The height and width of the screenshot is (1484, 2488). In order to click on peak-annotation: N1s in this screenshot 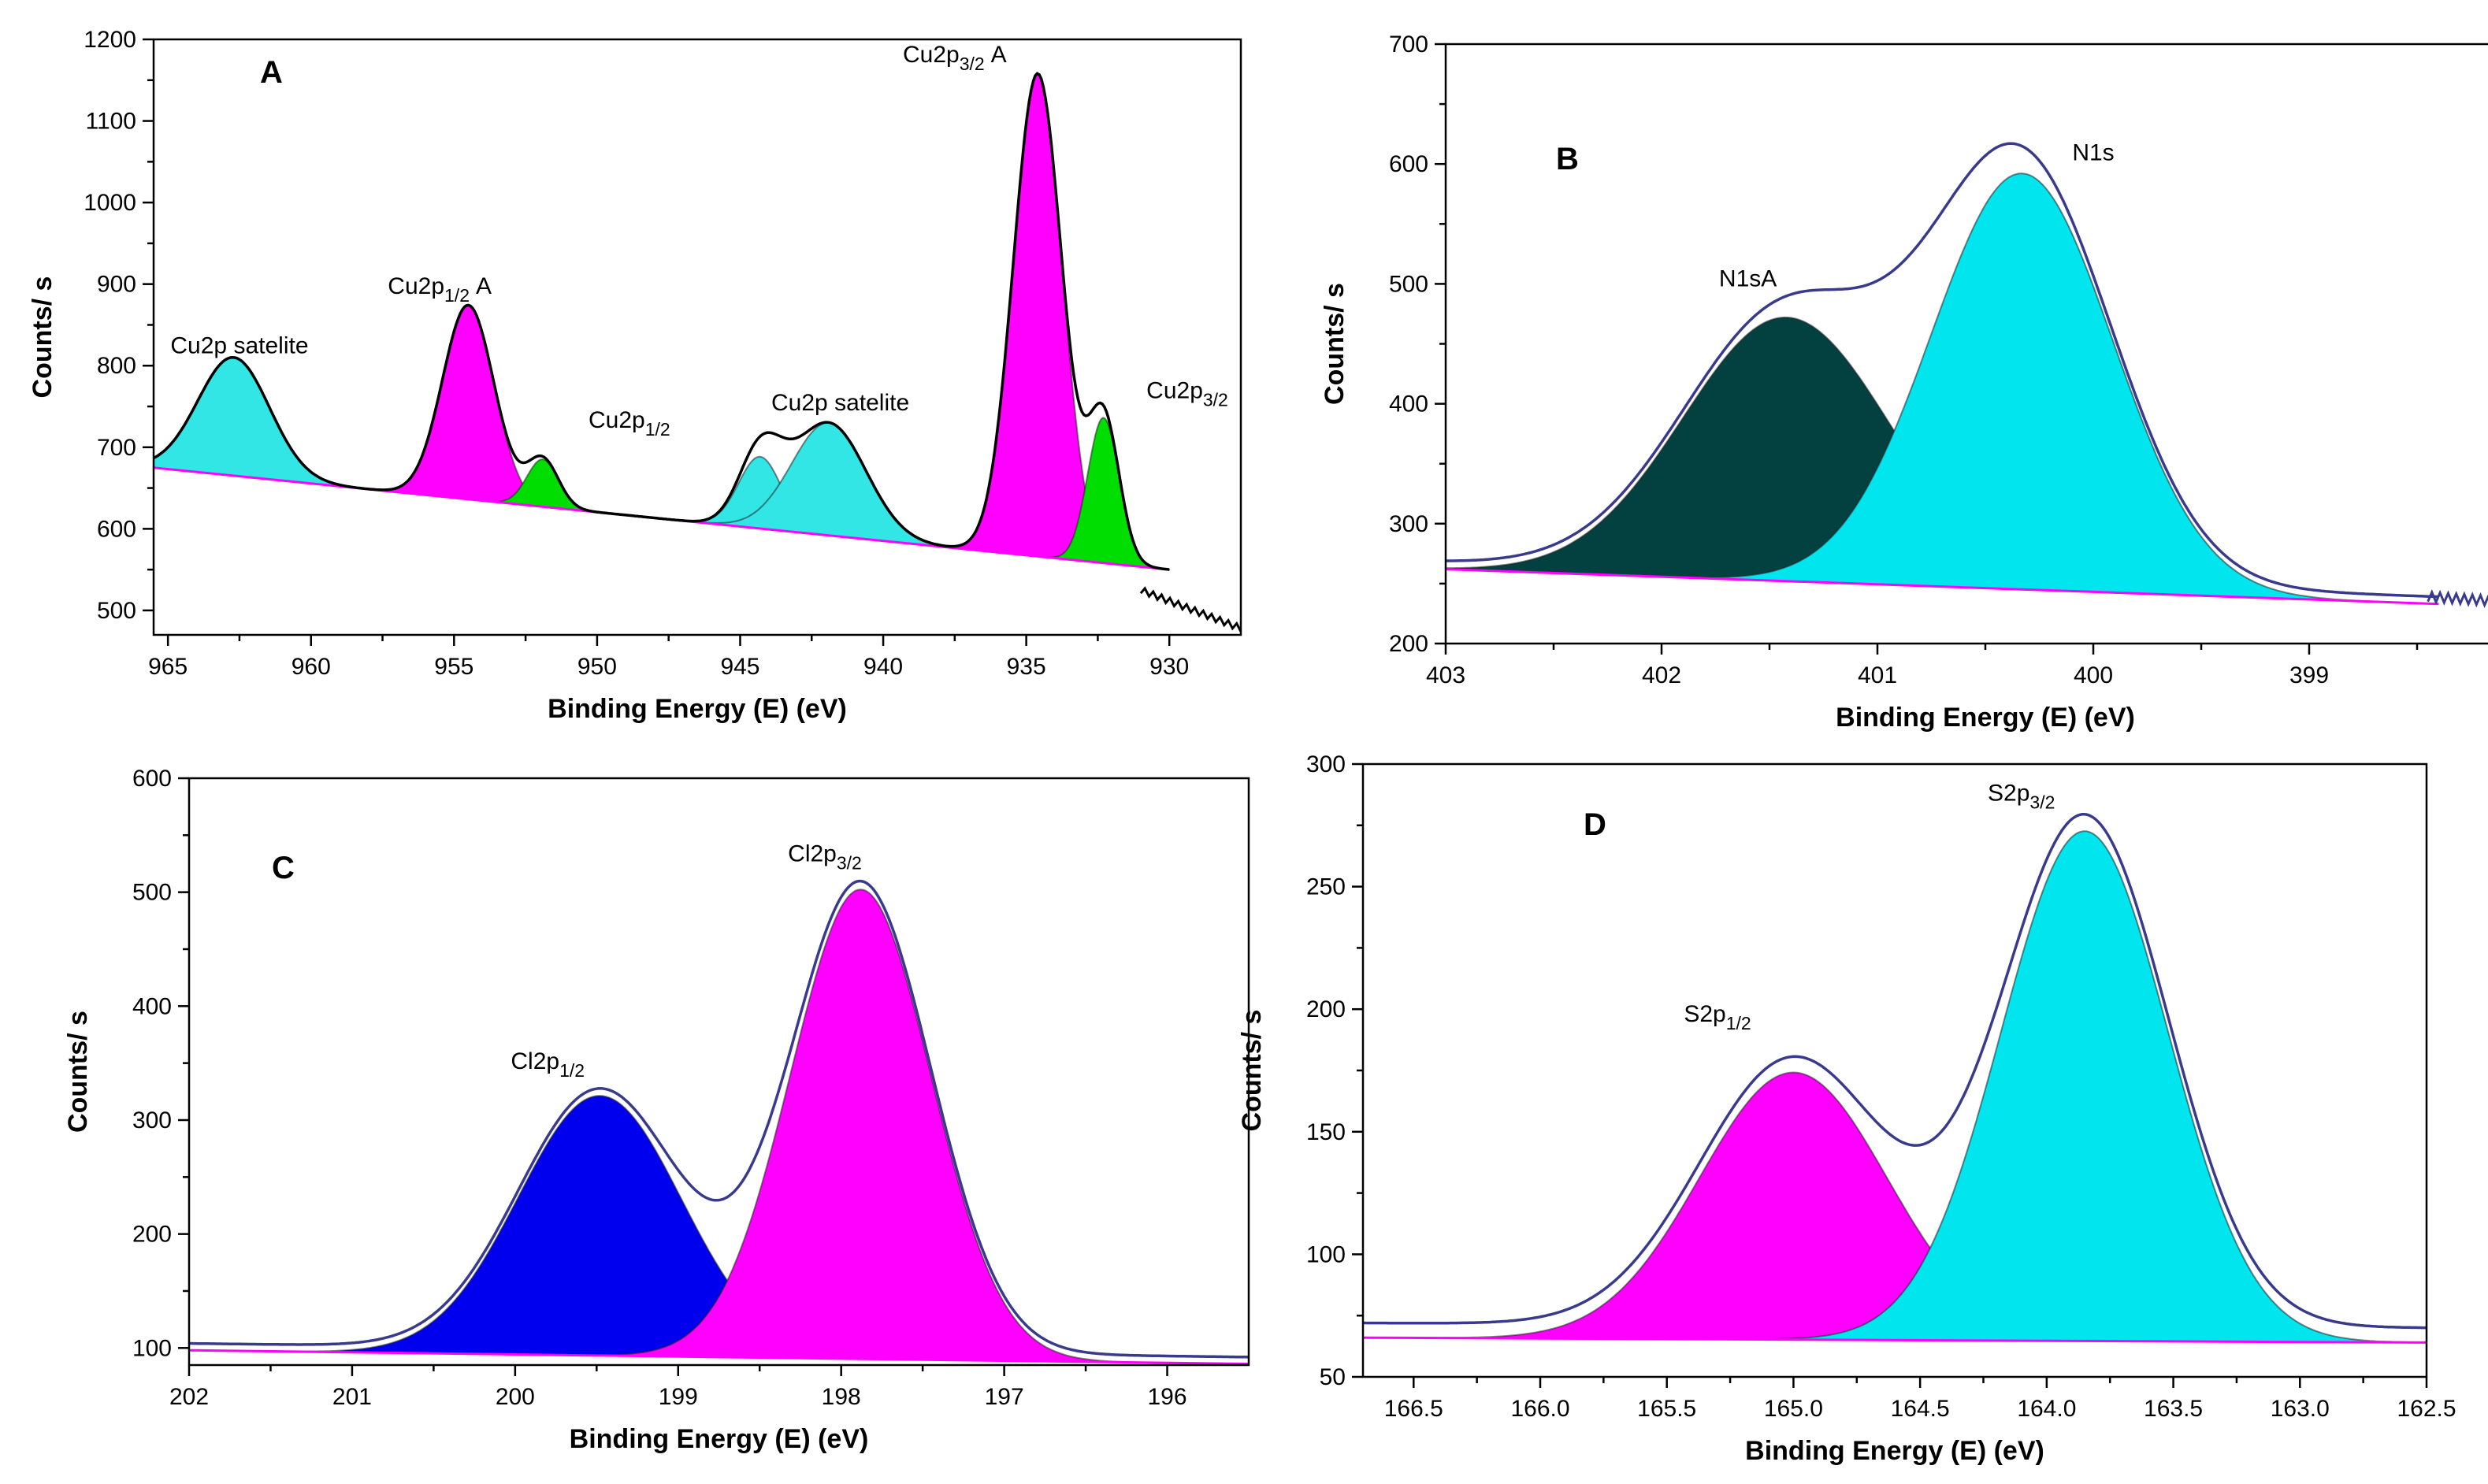, I will do `click(2093, 153)`.